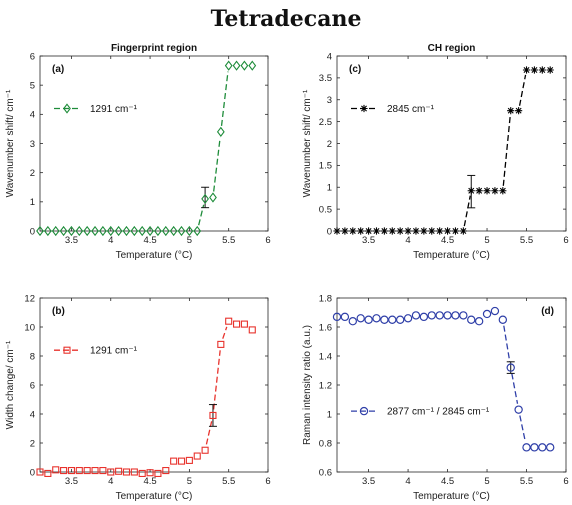  What do you see at coordinates (355, 69) in the screenshot?
I see `panel-label: (c)` at bounding box center [355, 69].